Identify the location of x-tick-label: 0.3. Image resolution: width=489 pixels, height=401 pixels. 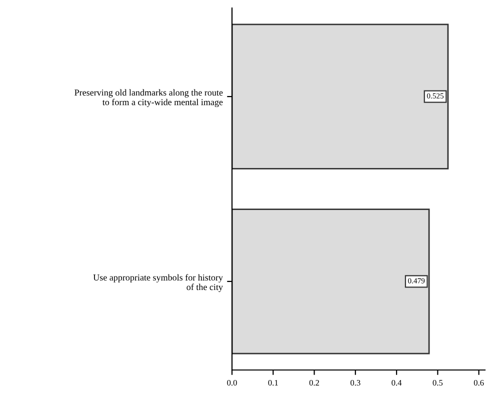
(355, 383).